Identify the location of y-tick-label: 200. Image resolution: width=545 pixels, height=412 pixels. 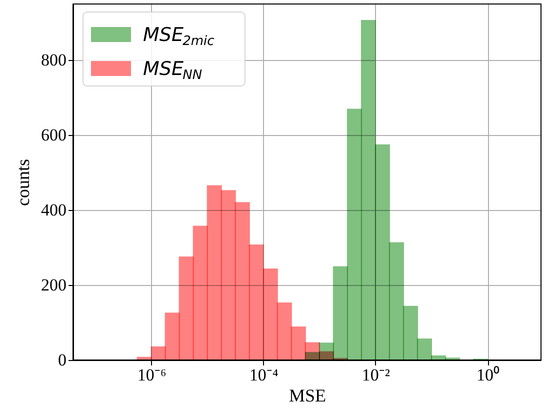
(53, 285).